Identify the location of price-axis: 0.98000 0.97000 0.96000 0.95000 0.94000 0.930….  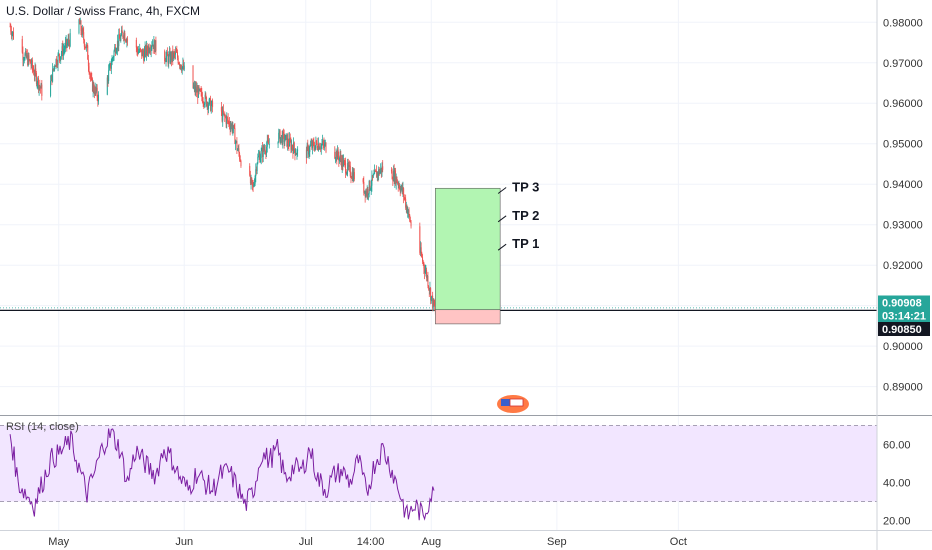
(903, 275).